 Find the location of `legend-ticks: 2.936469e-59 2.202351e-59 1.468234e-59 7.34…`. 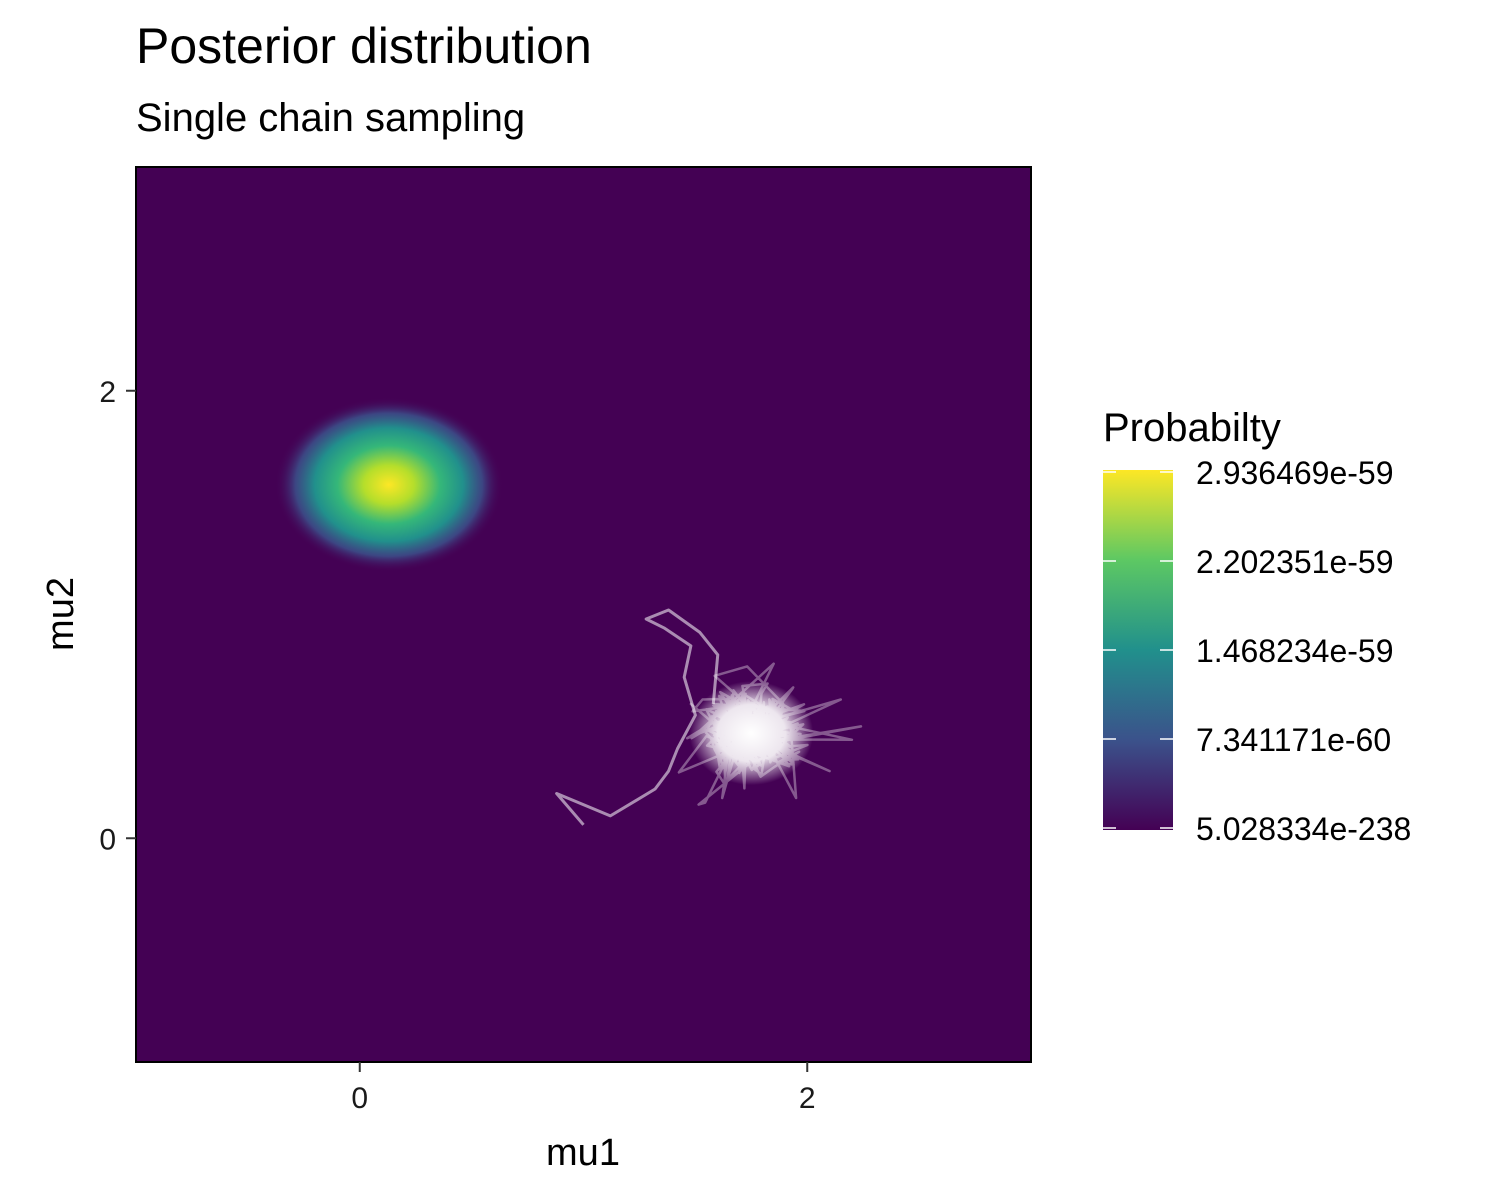

legend-ticks: 2.936469e-59 2.202351e-59 1.468234e-59 7.34… is located at coordinates (1257, 651).